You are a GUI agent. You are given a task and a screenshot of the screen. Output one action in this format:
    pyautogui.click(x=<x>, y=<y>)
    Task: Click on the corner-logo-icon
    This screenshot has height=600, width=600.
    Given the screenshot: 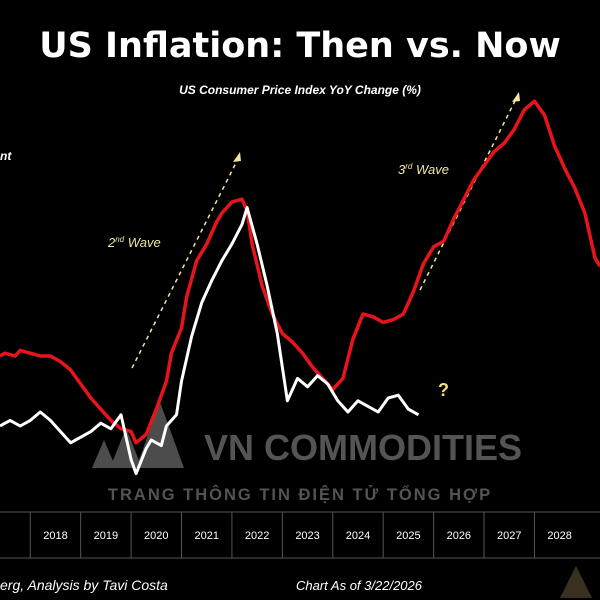 What is the action you would take?
    pyautogui.click(x=576, y=582)
    